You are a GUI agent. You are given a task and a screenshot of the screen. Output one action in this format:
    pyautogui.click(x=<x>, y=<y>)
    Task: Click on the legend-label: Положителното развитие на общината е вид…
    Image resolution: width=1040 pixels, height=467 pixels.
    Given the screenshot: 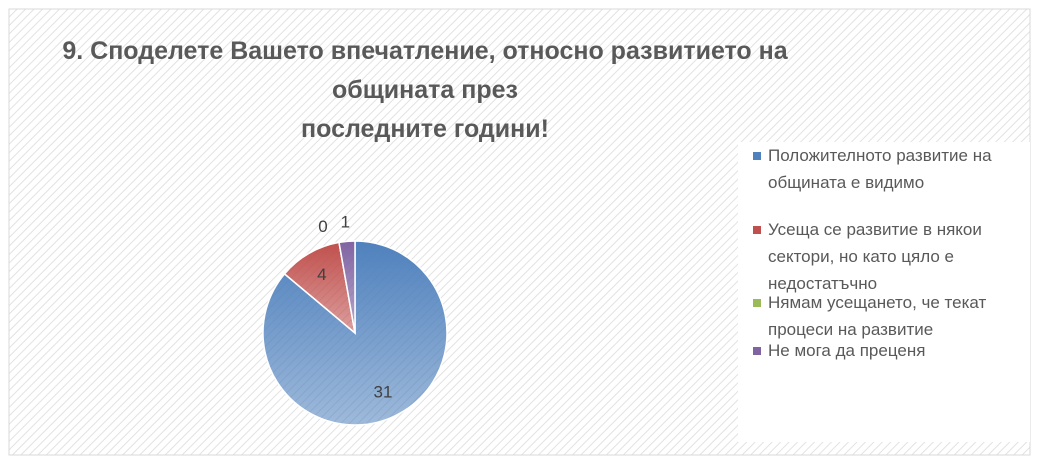 What is the action you would take?
    pyautogui.click(x=880, y=169)
    